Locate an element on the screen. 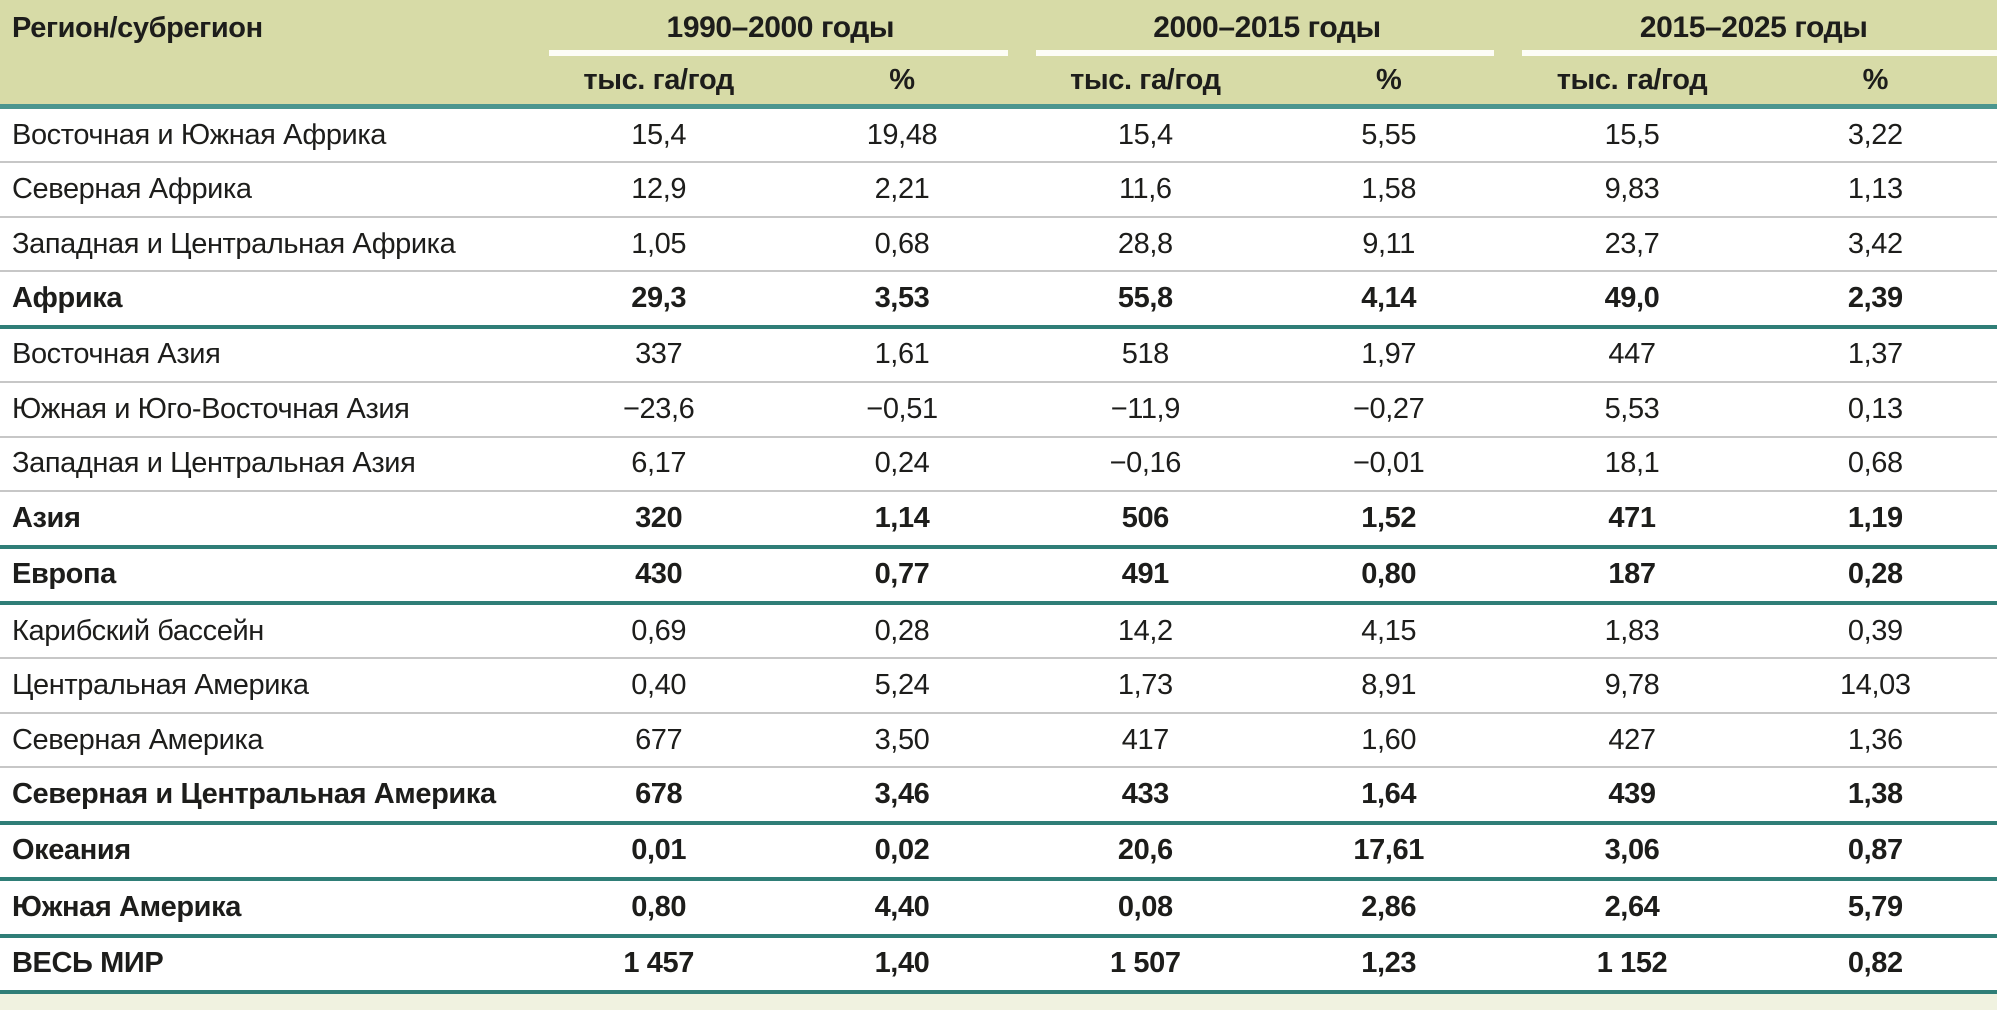 Image resolution: width=1997 pixels, height=1010 pixels. table-row: Океания 0,01 0,02 20,6 17,61 3,06 0,87 is located at coordinates (998, 853).